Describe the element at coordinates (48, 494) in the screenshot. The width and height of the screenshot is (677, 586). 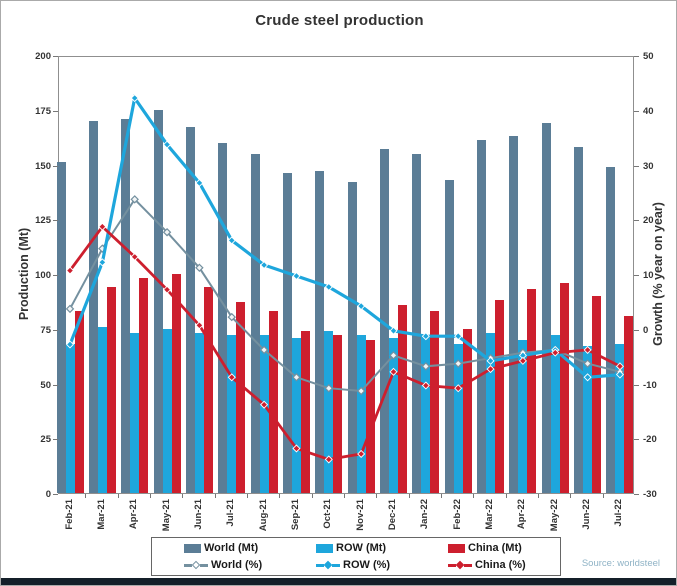
I see `left-axis-tick-label: 0` at that location.